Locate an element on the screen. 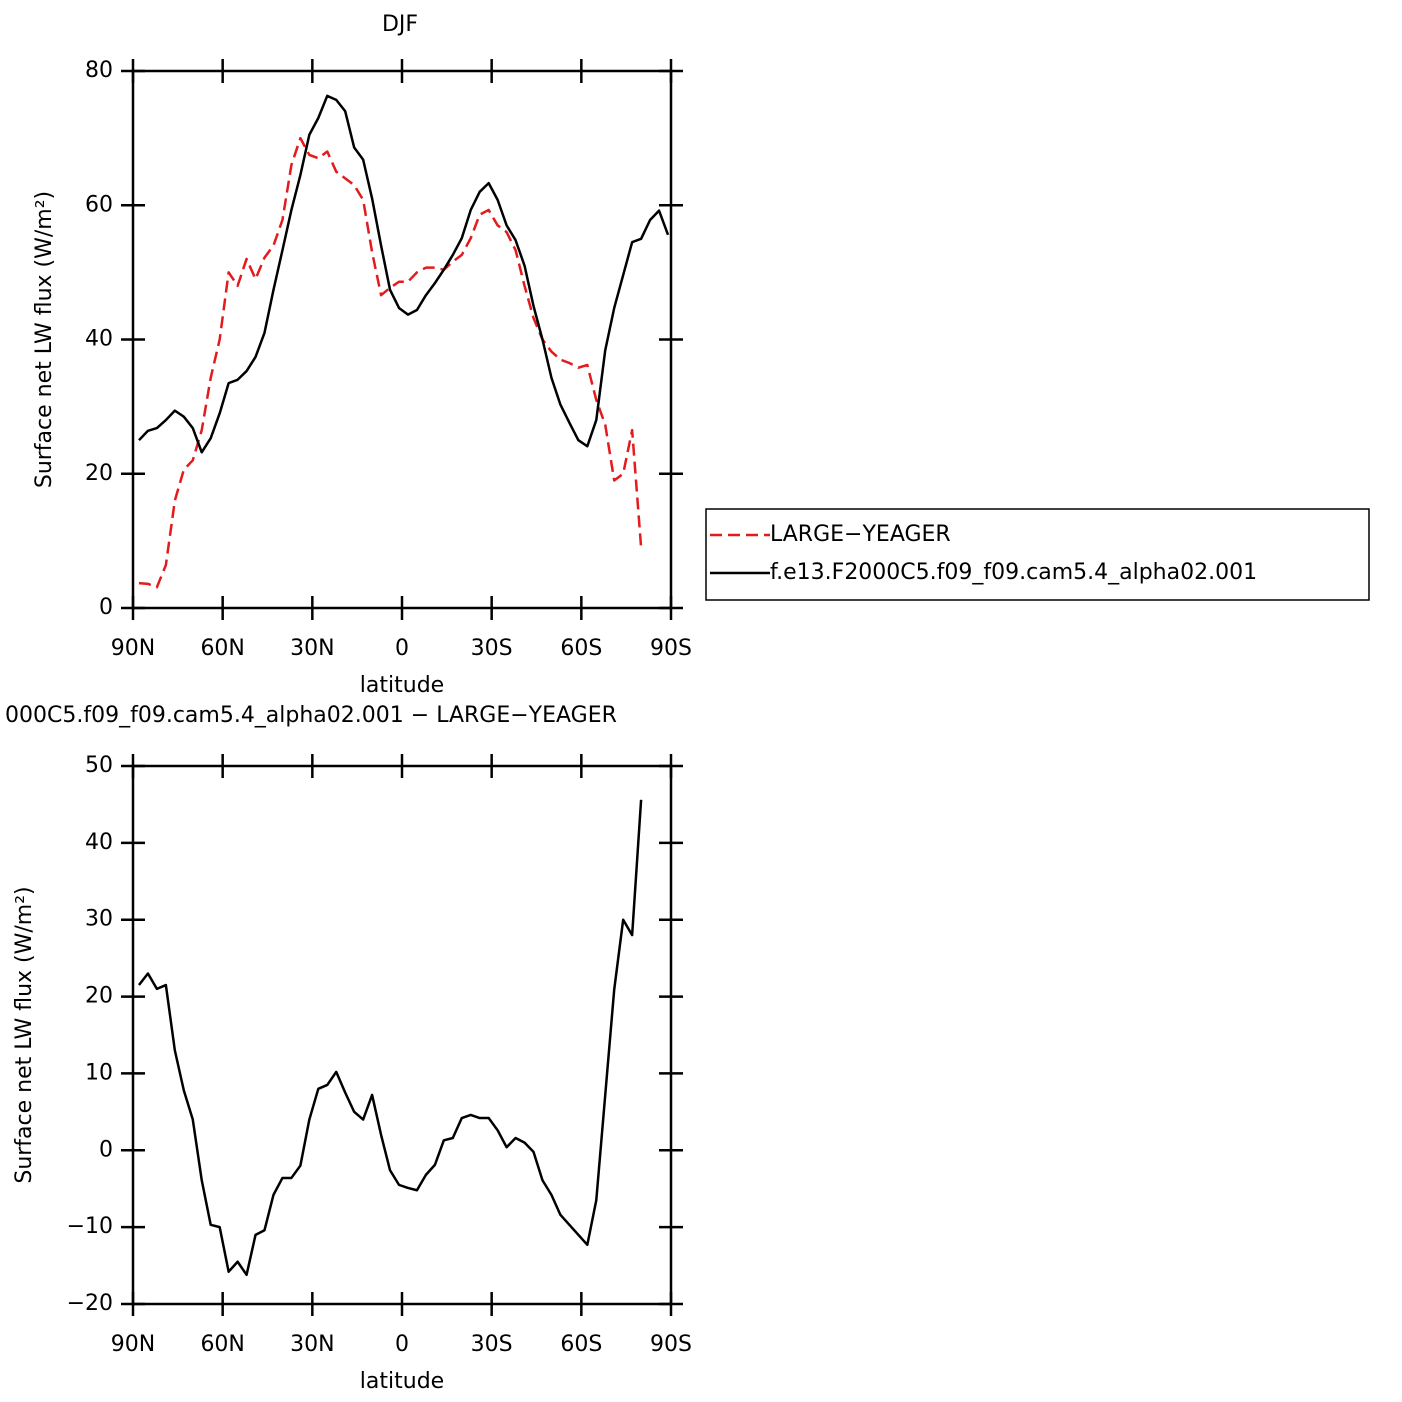 The image size is (1402, 1402). y-tick-label: 80 is located at coordinates (99, 70).